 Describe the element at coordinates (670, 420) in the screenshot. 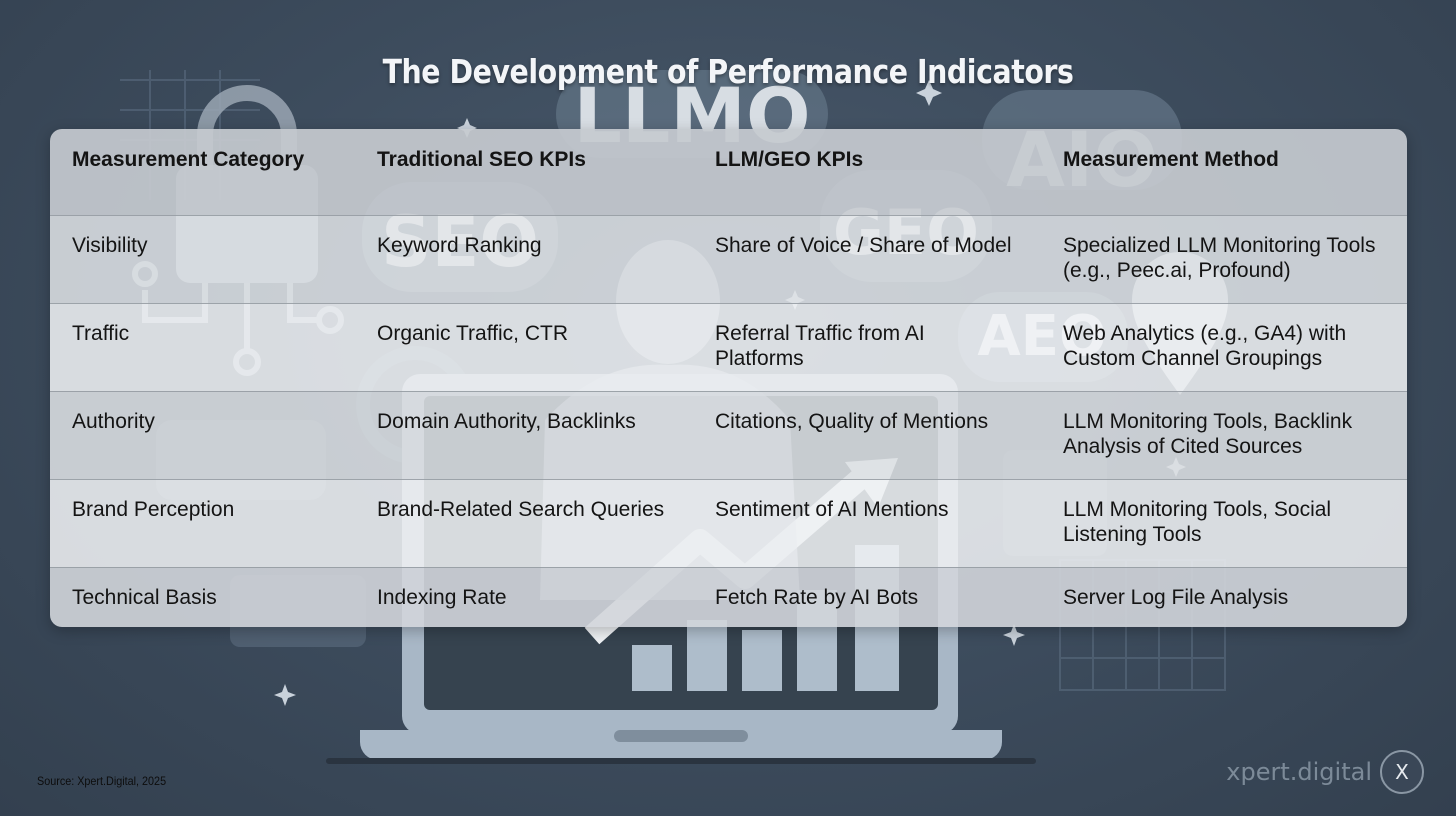

I see `person-icon` at that location.